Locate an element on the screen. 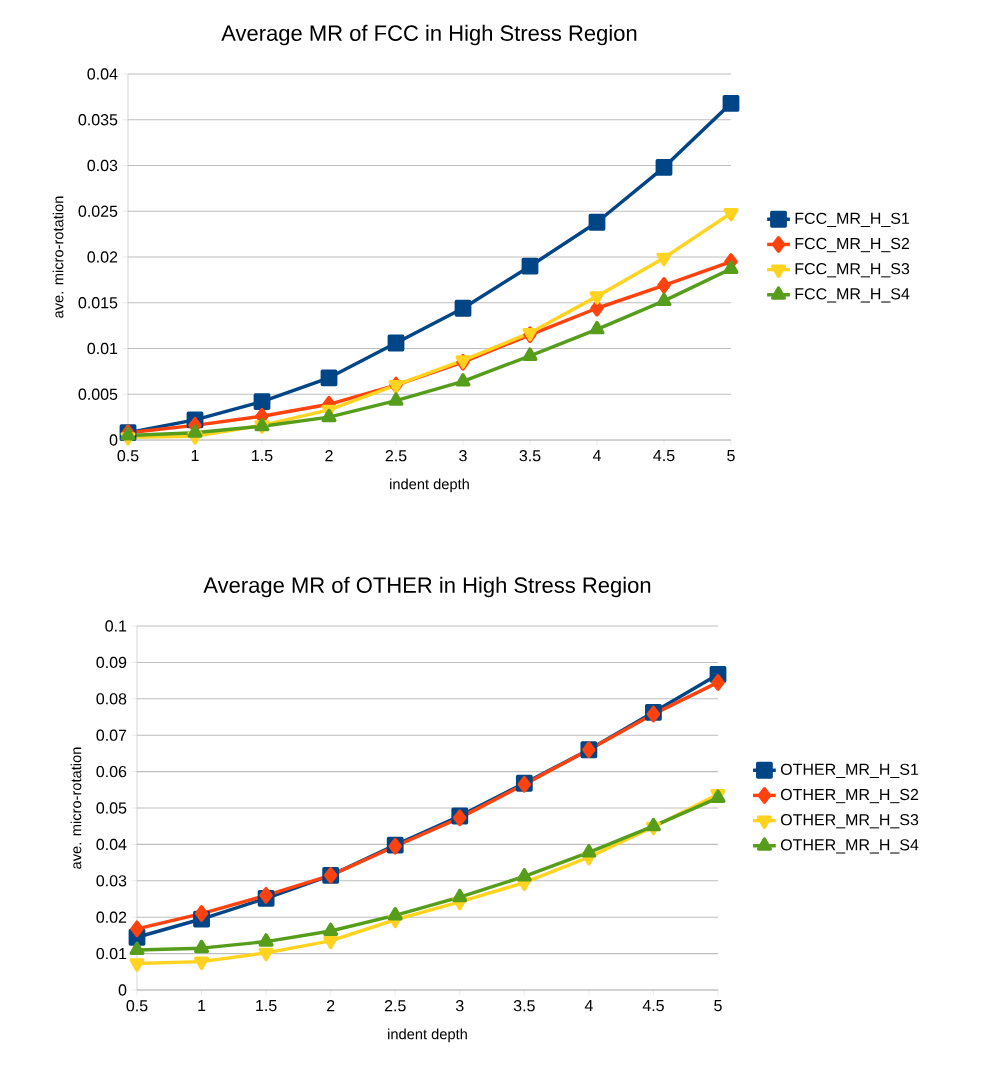 Image resolution: width=999 pixels, height=1072 pixels. legend-label: FCC_MR_H_S4 is located at coordinates (852, 295).